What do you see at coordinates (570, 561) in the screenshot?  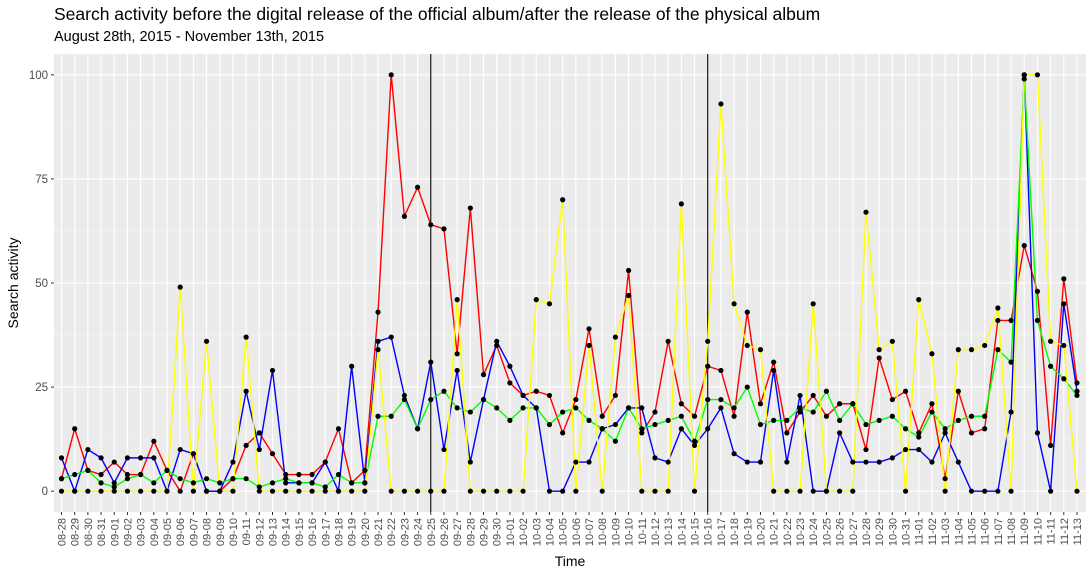 I see `x-axis-title: Time` at bounding box center [570, 561].